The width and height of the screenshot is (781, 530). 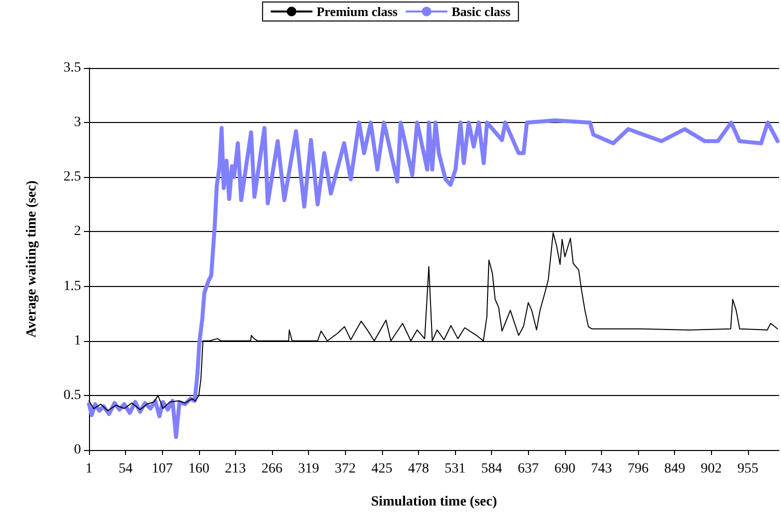 I want to click on y-tick-label: 2.5, so click(x=72, y=177).